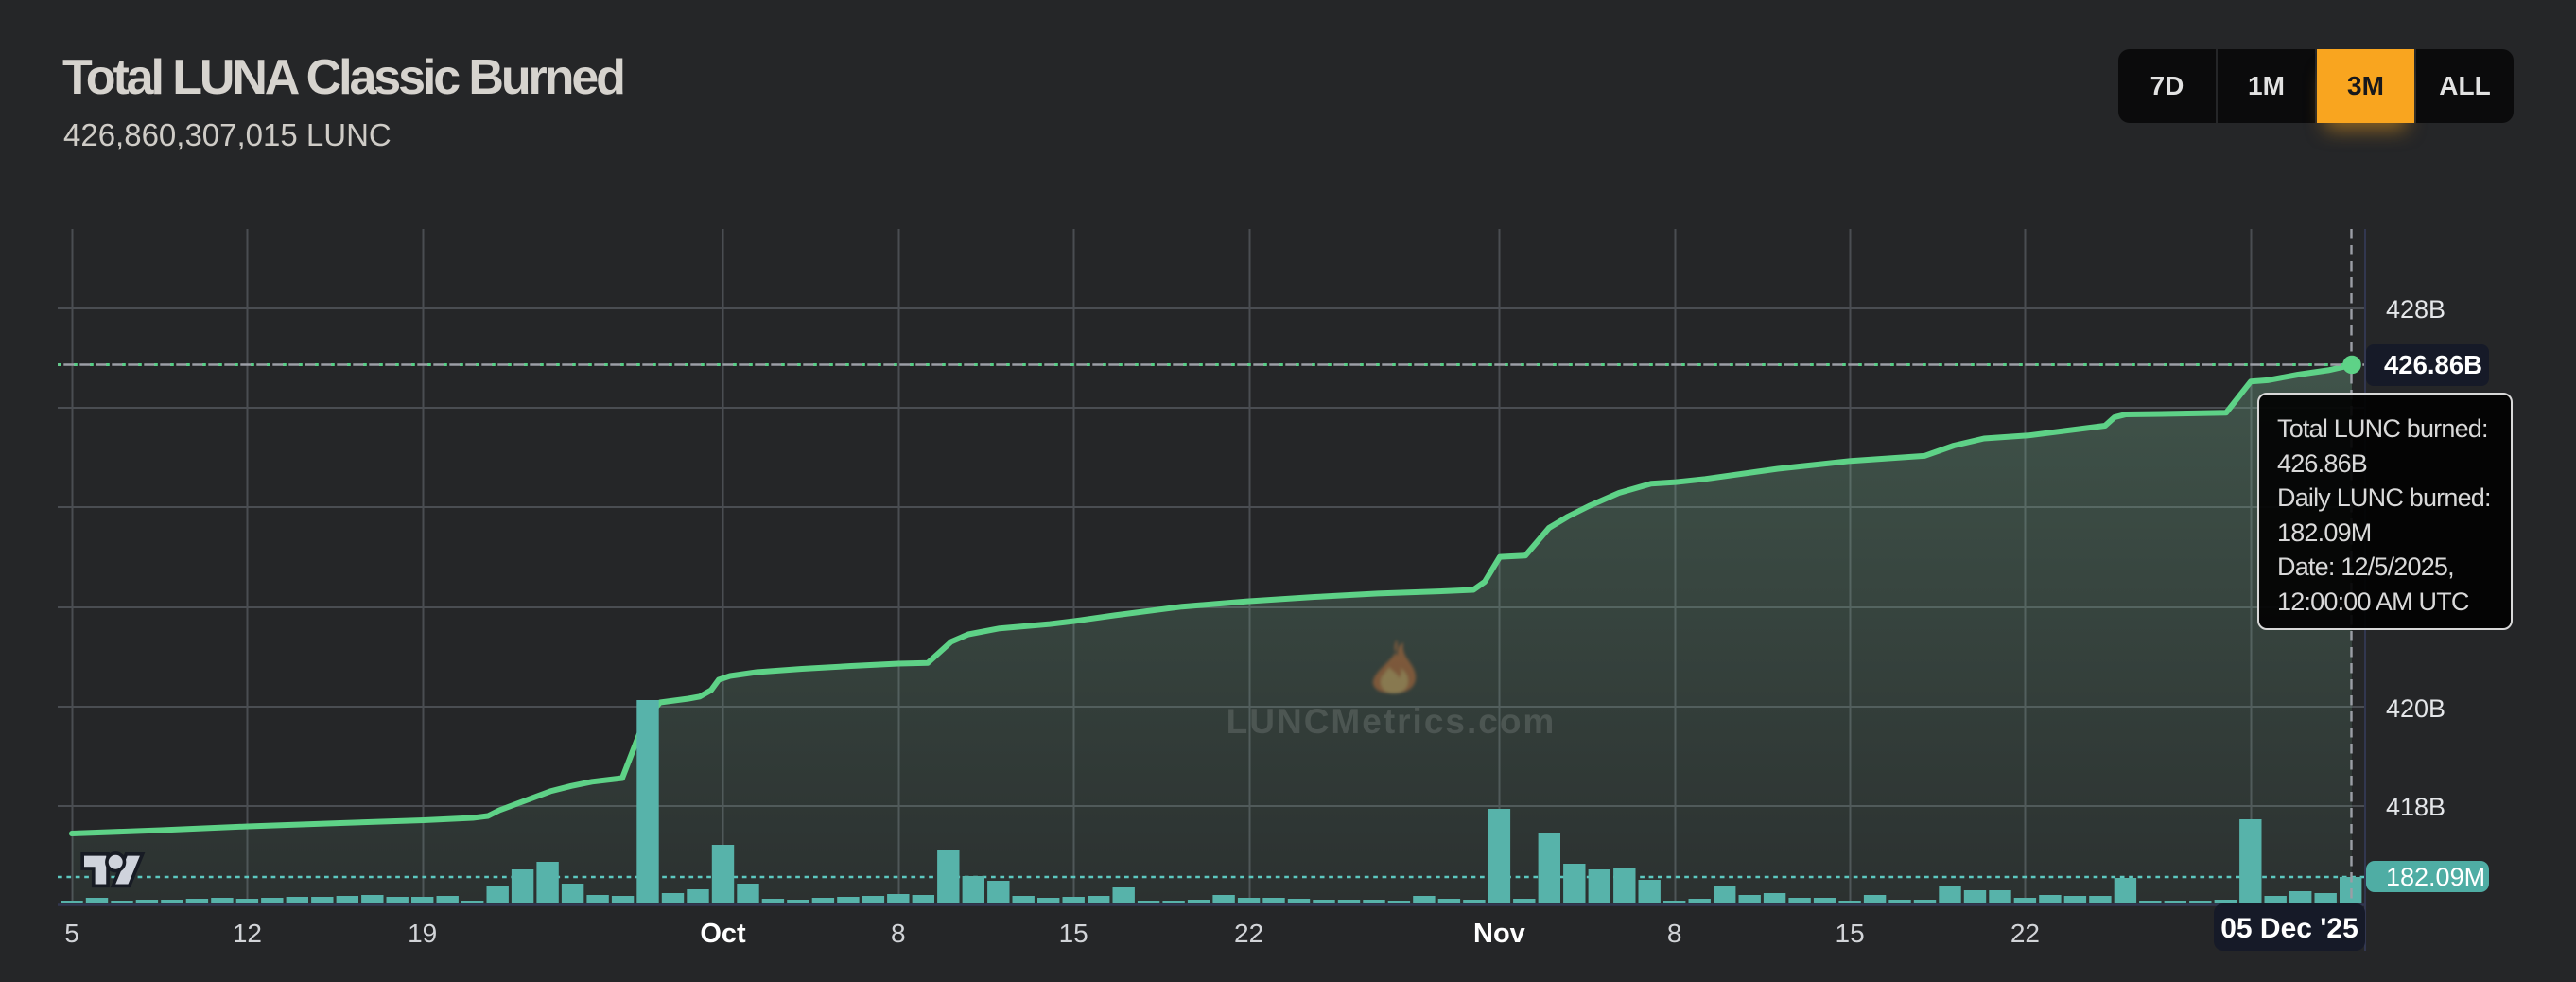 This screenshot has width=2576, height=982. What do you see at coordinates (2415, 807) in the screenshot?
I see `svg-text: 418B` at bounding box center [2415, 807].